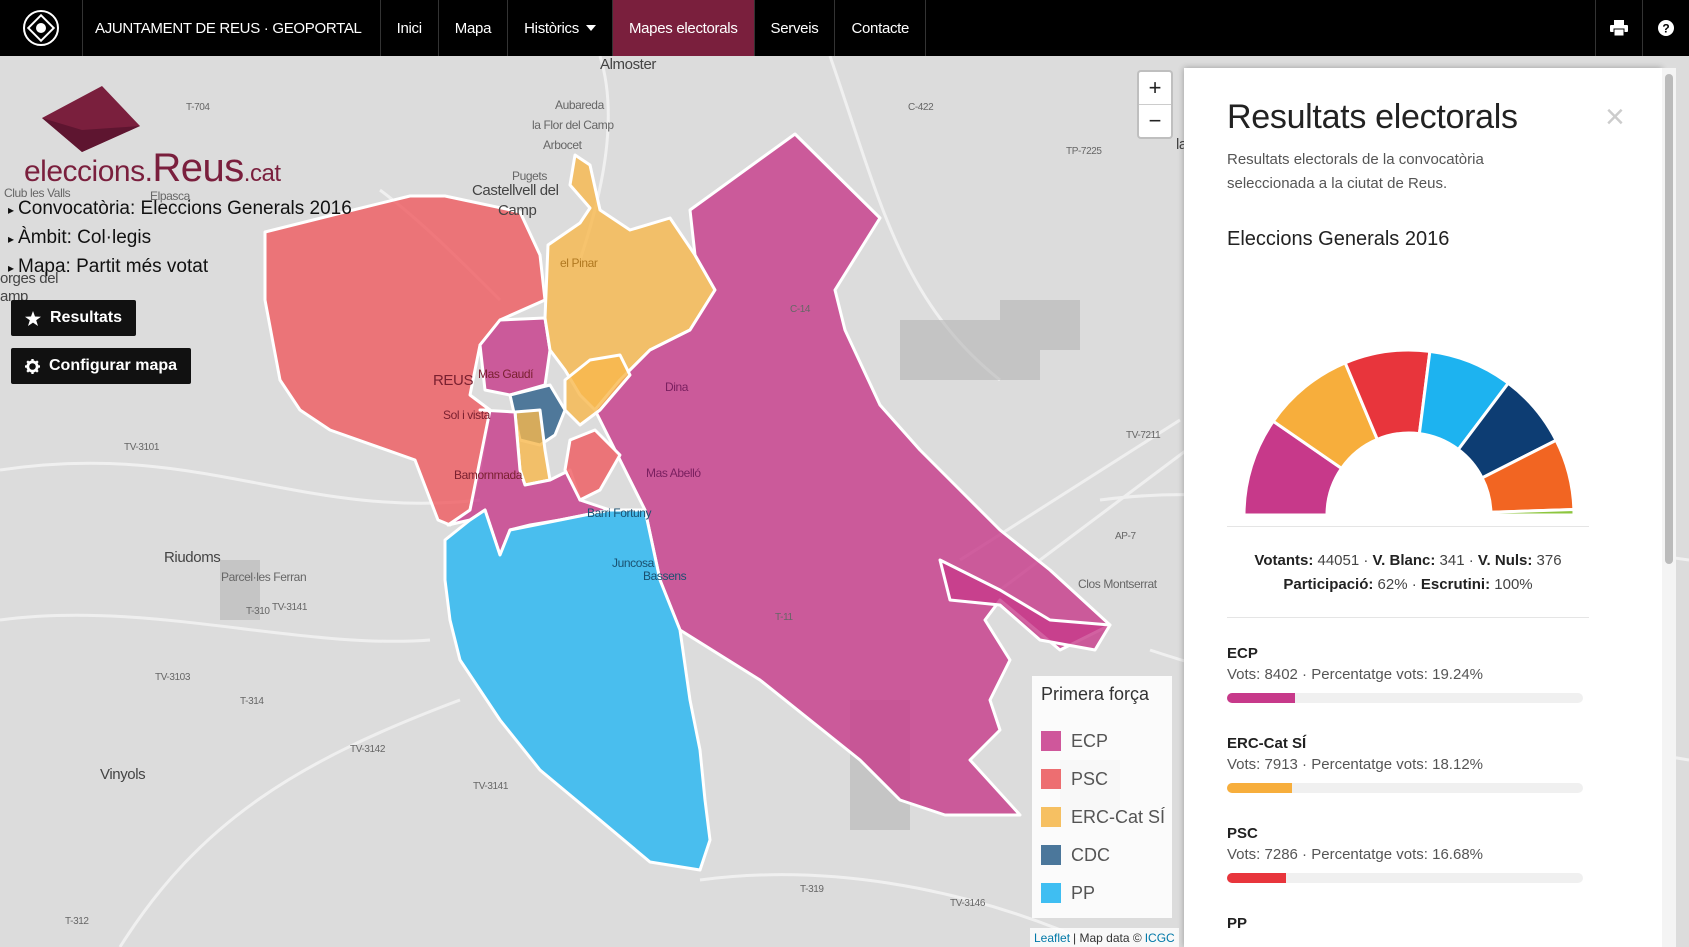 The width and height of the screenshot is (1689, 947). I want to click on print-icon, so click(1619, 28).